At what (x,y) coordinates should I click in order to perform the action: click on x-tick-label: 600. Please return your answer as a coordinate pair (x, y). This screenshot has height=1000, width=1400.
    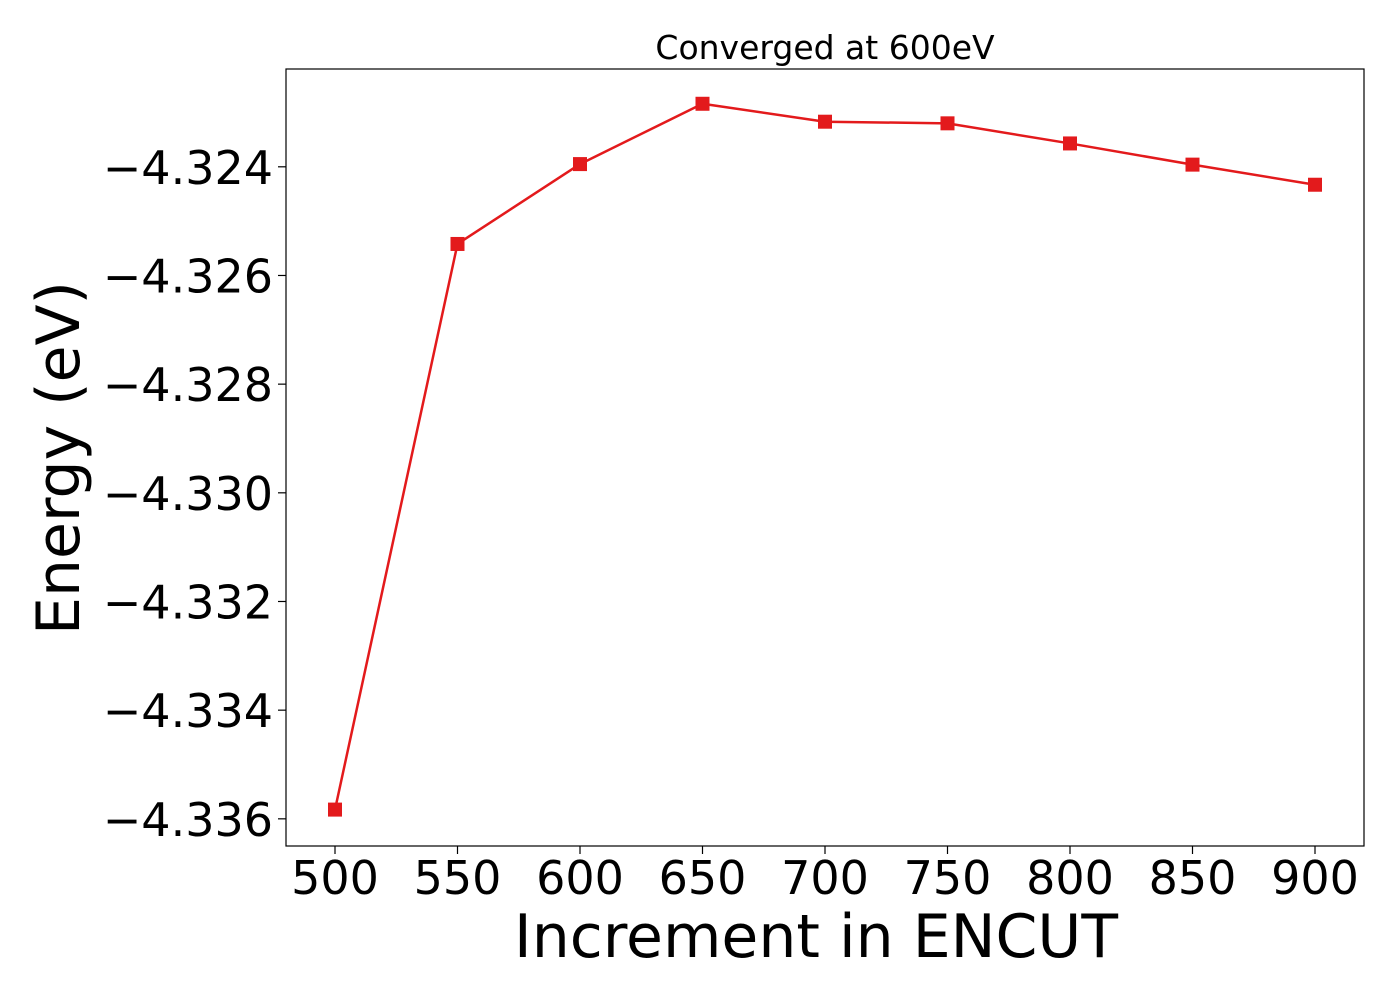
    Looking at the image, I should click on (580, 878).